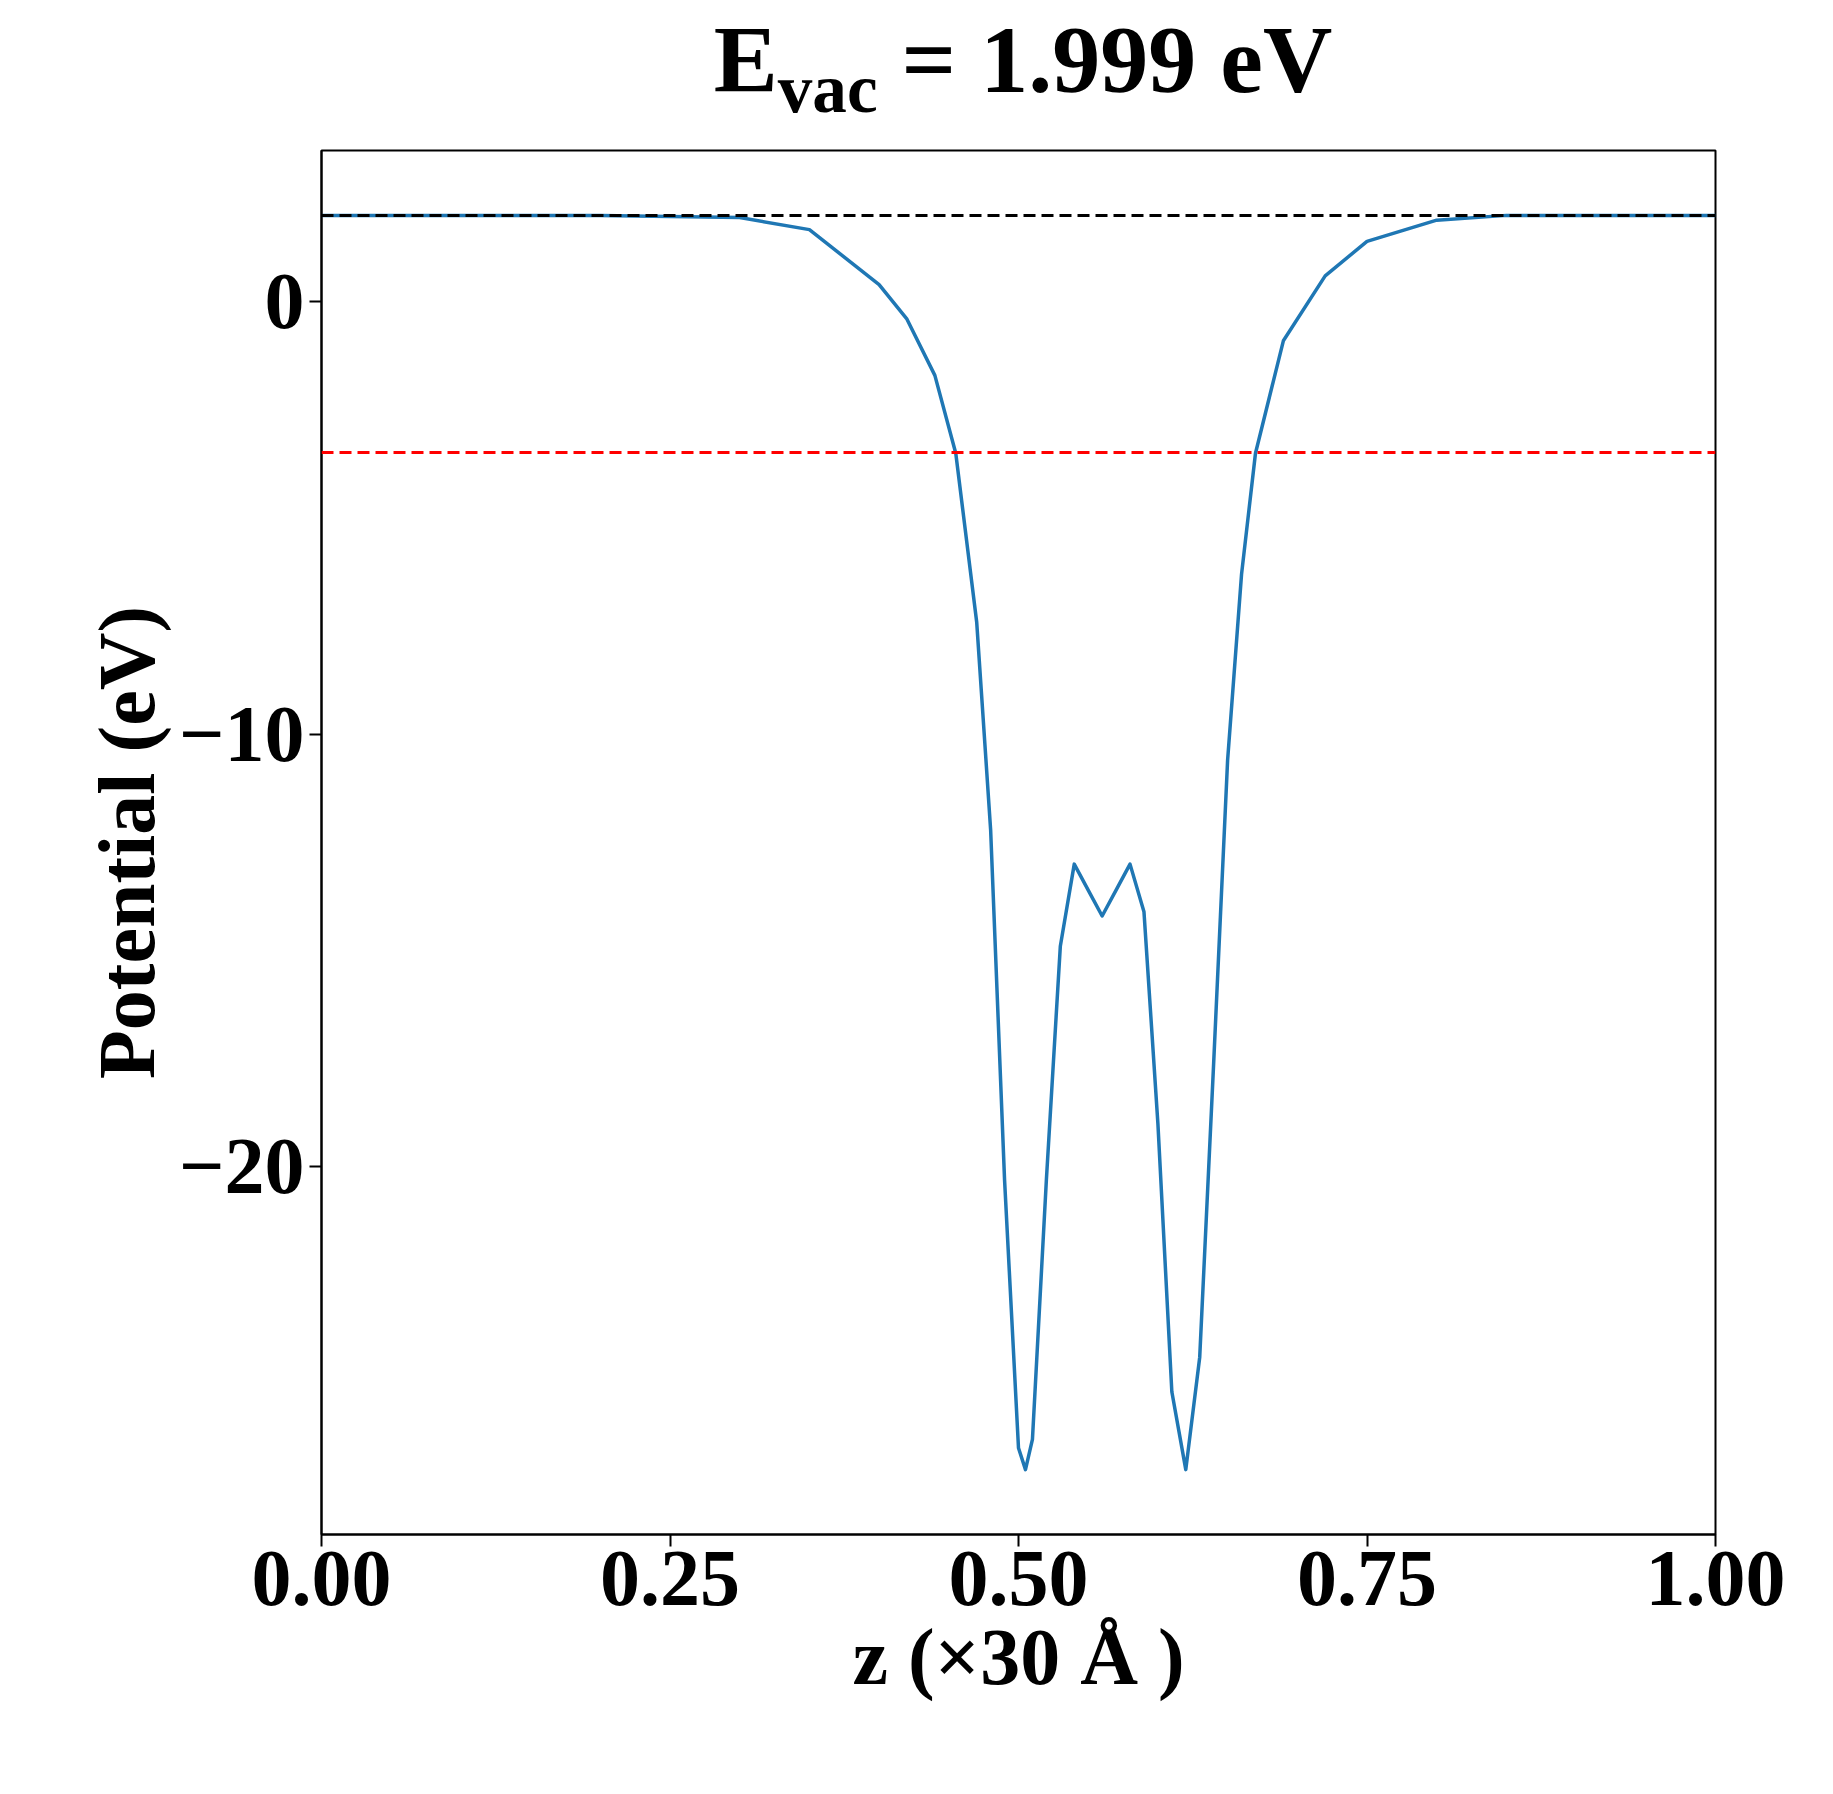 The height and width of the screenshot is (1794, 1833). Describe the element at coordinates (241, 1166) in the screenshot. I see `y-tick-label: −20` at that location.